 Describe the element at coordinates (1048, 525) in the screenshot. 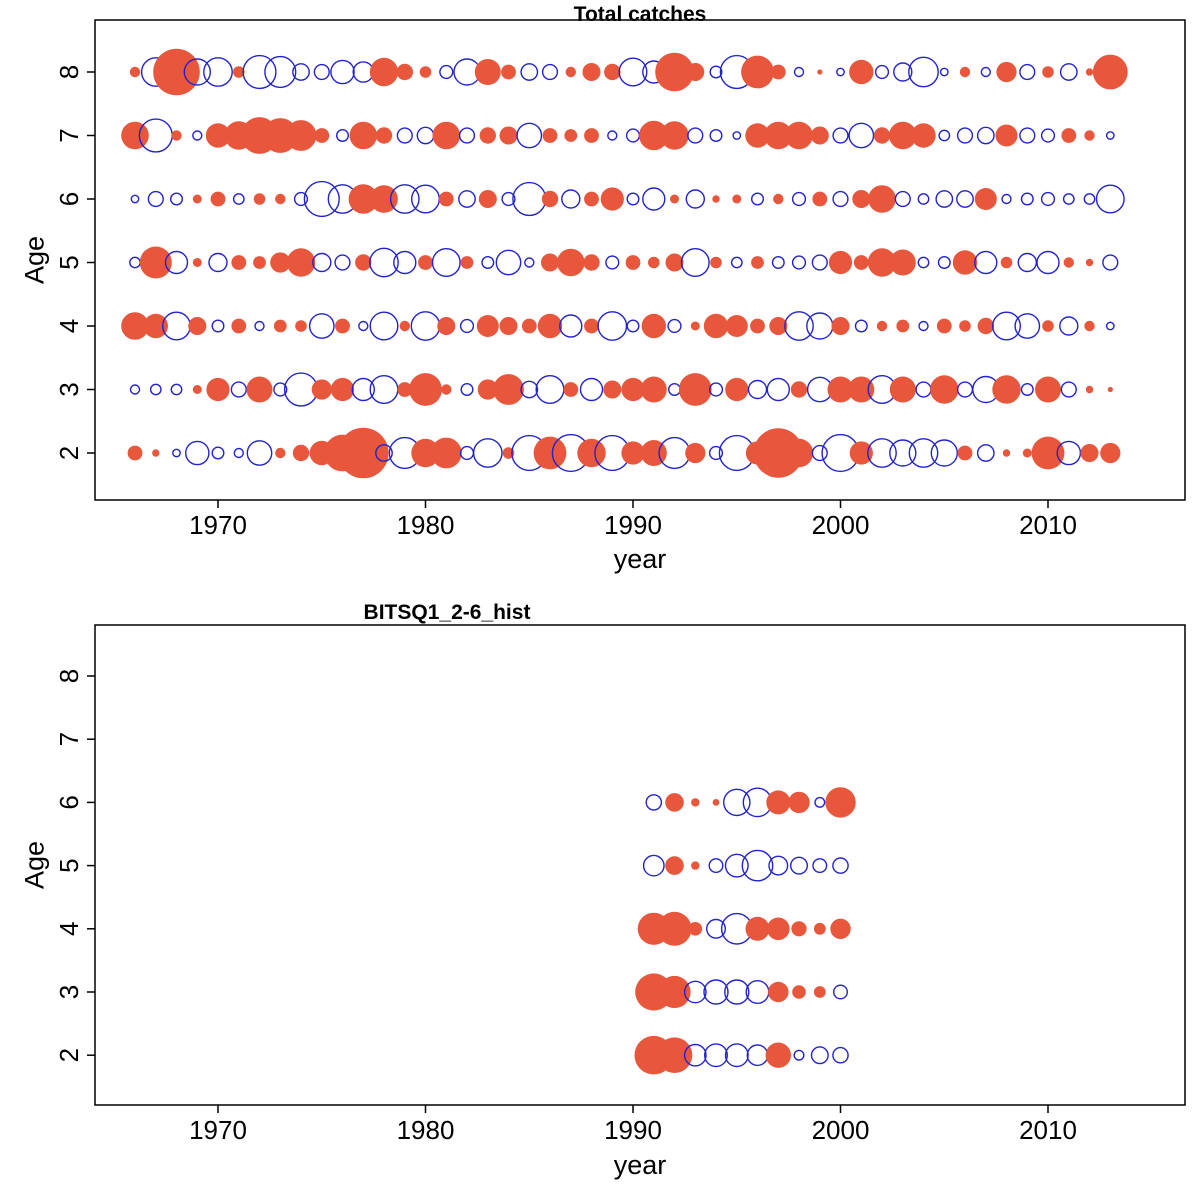

I see `x-tick-label: 2010` at that location.